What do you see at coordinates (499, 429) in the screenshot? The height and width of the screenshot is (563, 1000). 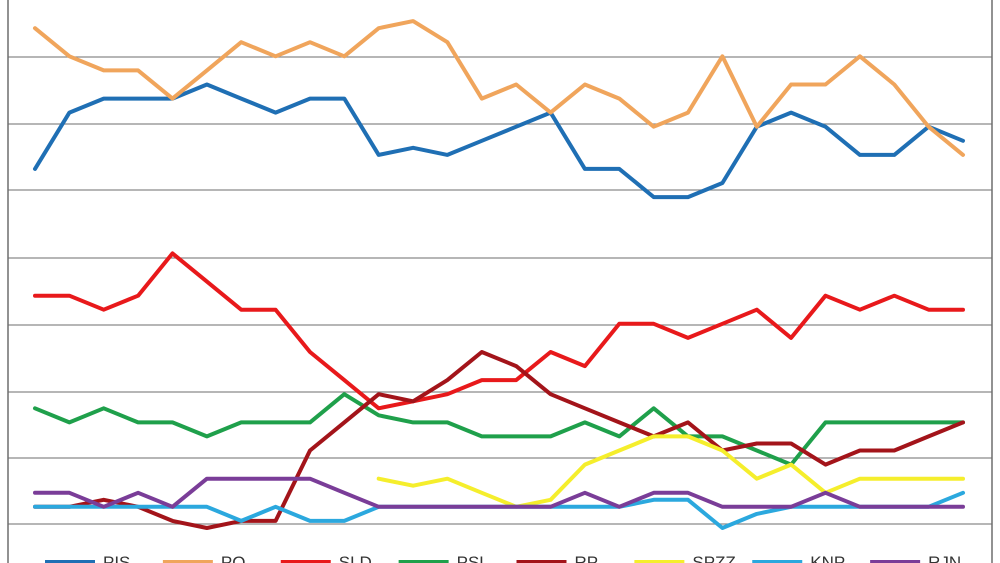 I see `series-line-psl` at bounding box center [499, 429].